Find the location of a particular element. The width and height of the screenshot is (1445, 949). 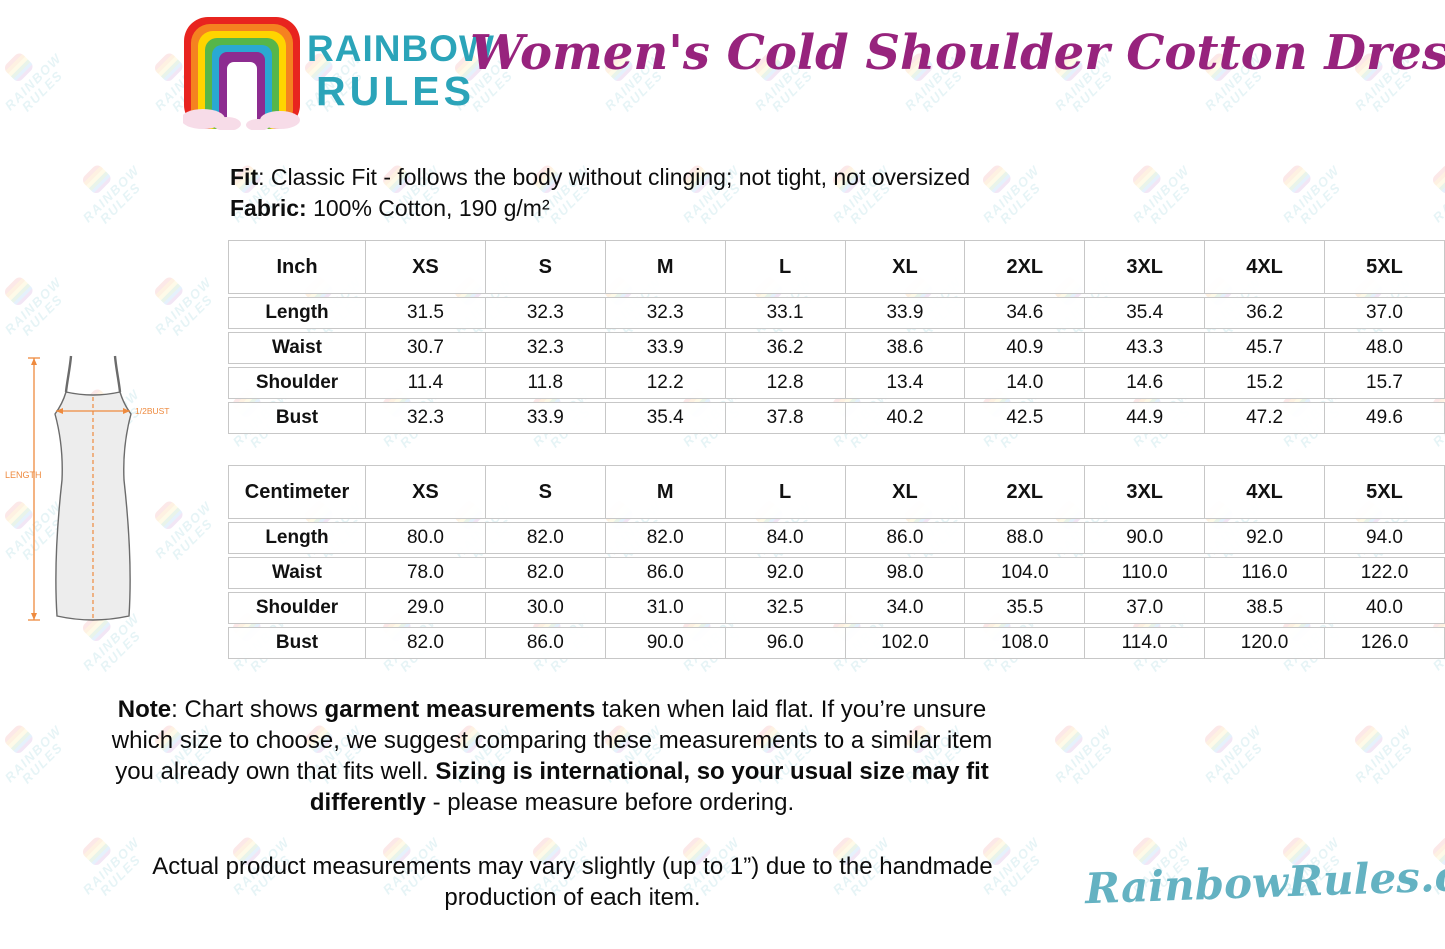

size-header-cell: 4XL is located at coordinates (1265, 492).